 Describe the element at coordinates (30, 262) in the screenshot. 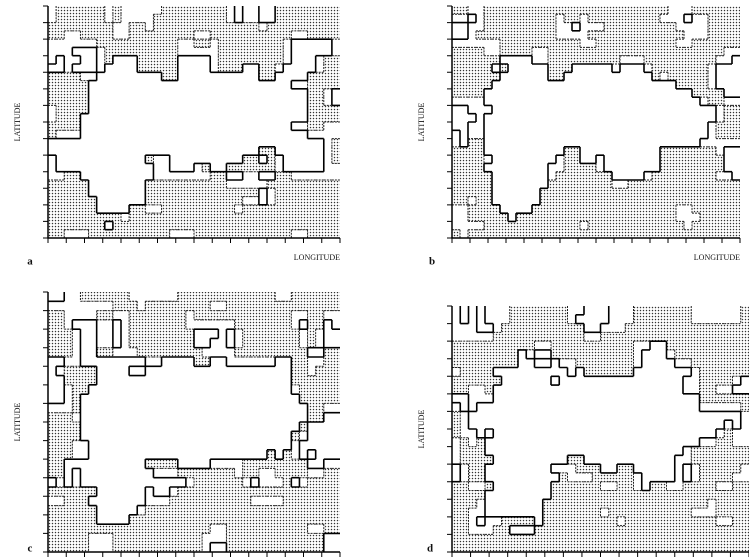

I see `panel-label: a` at that location.